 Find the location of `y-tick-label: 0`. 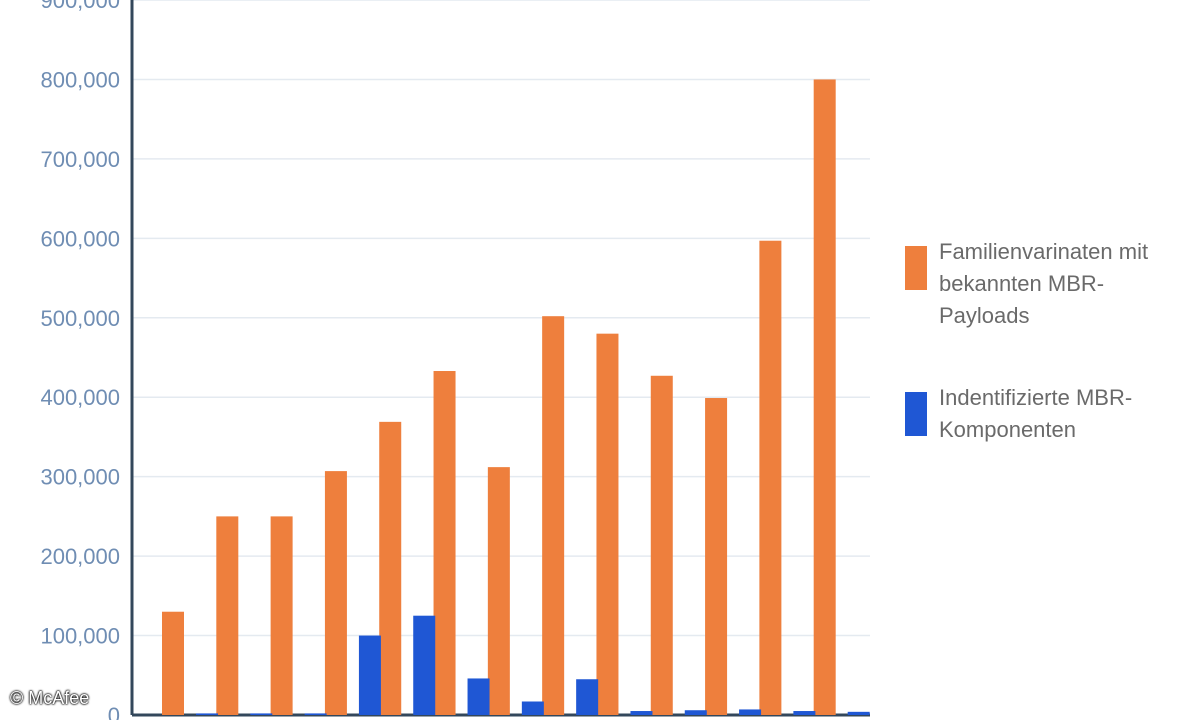

y-tick-label: 0 is located at coordinates (114, 711).